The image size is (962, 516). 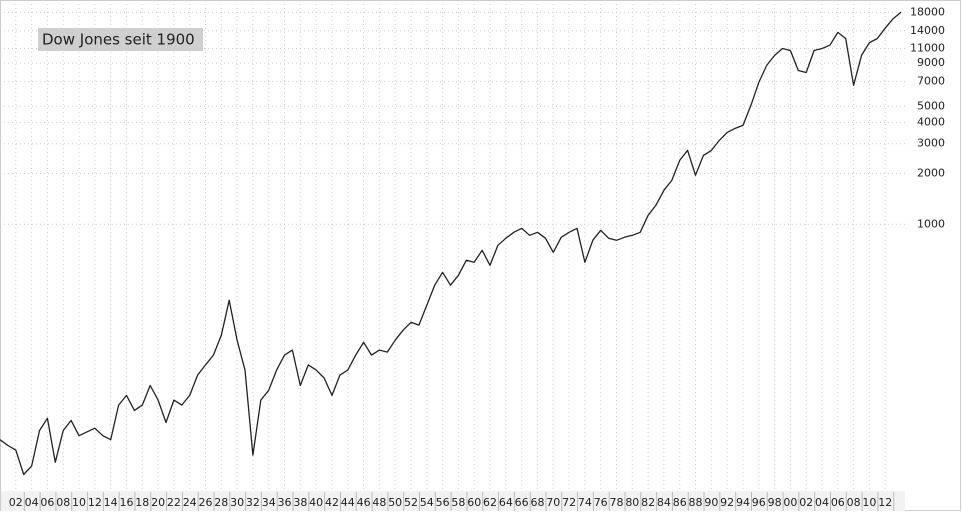 What do you see at coordinates (379, 502) in the screenshot?
I see `x-tick-label: 48` at bounding box center [379, 502].